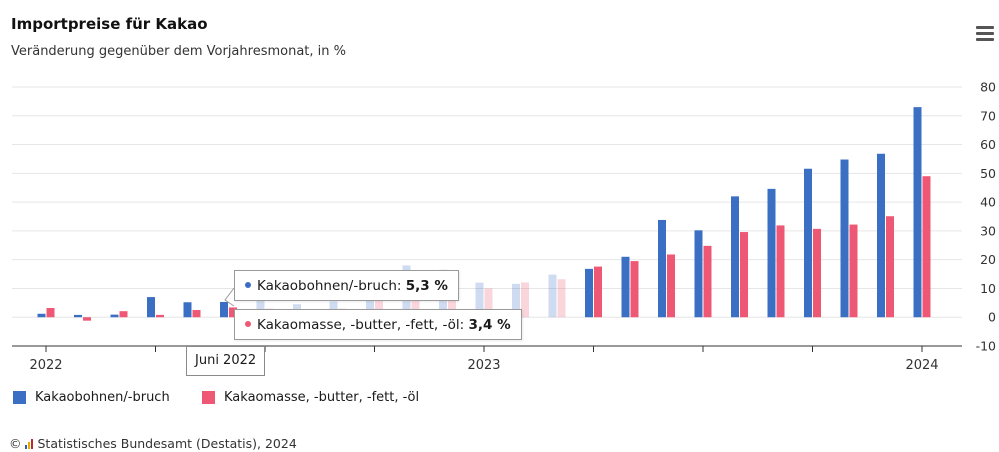 This screenshot has height=452, width=999. I want to click on y-tick-label: 50, so click(988, 173).